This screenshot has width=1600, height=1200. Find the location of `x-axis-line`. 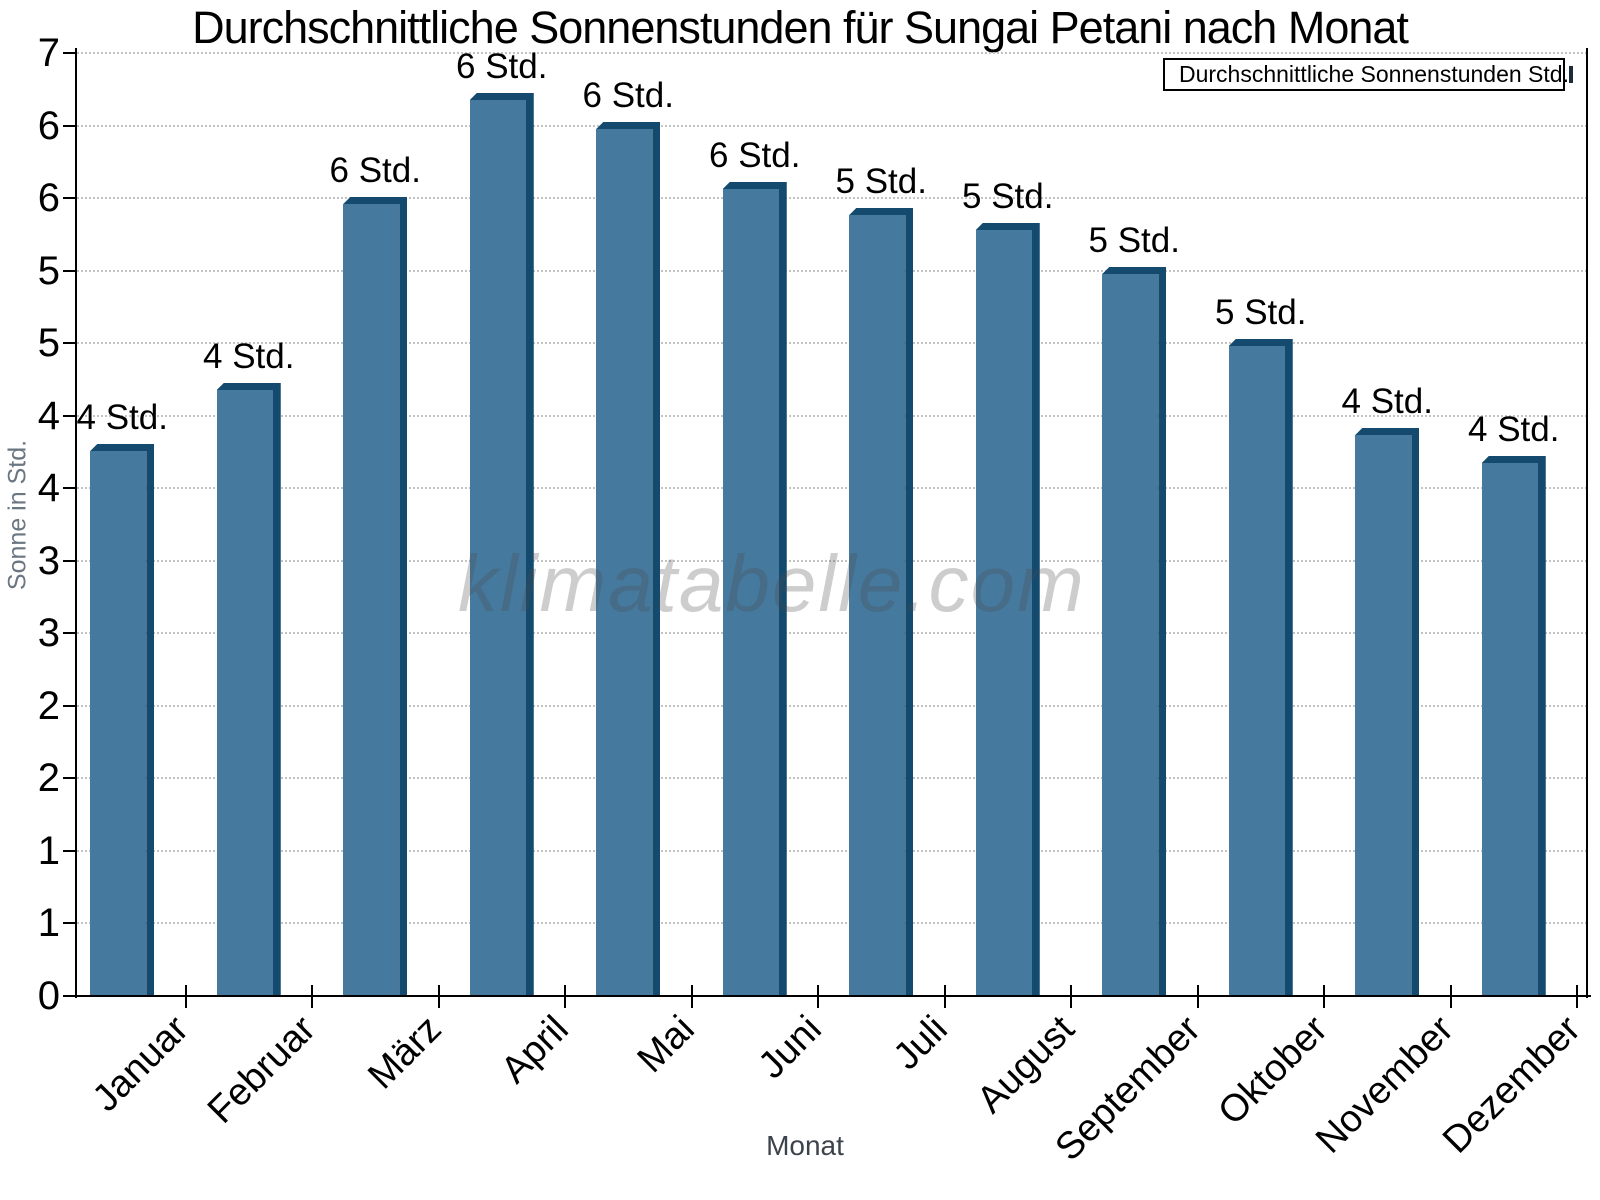

x-axis-line is located at coordinates (827, 996).